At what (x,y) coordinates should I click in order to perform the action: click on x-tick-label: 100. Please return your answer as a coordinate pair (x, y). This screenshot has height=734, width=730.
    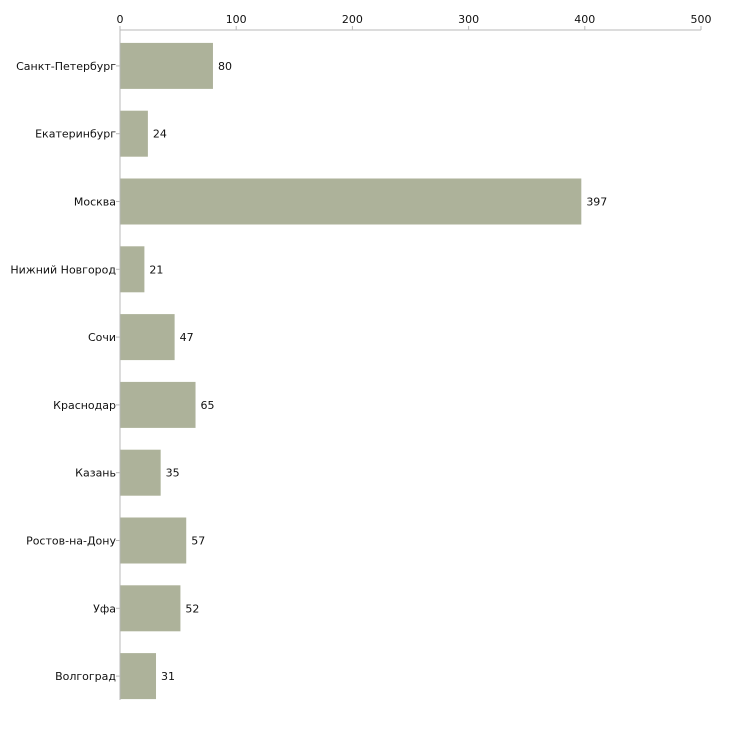
    Looking at the image, I should click on (236, 19).